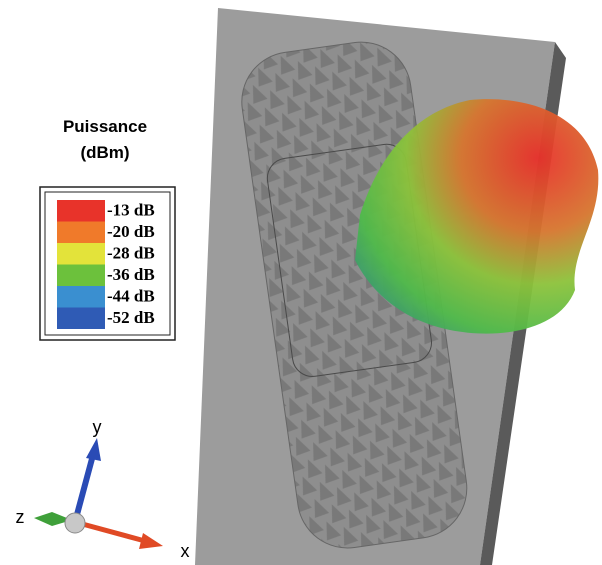 The image size is (602, 565). Describe the element at coordinates (151, 541) in the screenshot. I see `x-axis-head` at that location.